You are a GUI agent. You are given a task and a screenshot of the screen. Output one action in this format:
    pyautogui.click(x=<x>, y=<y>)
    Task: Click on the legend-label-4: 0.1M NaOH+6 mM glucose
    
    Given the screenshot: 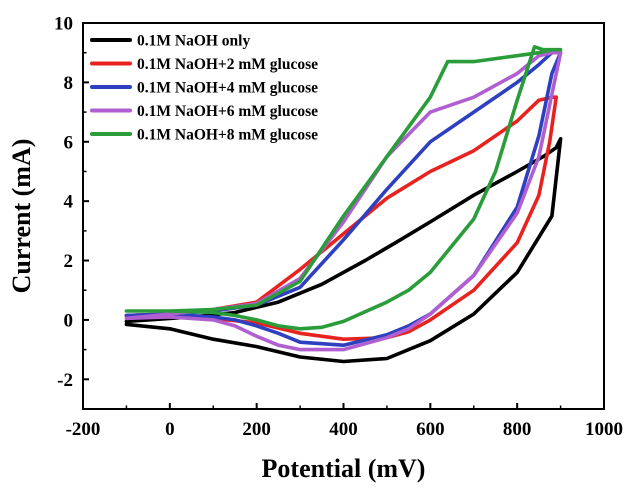 What is the action you would take?
    pyautogui.click(x=227, y=111)
    